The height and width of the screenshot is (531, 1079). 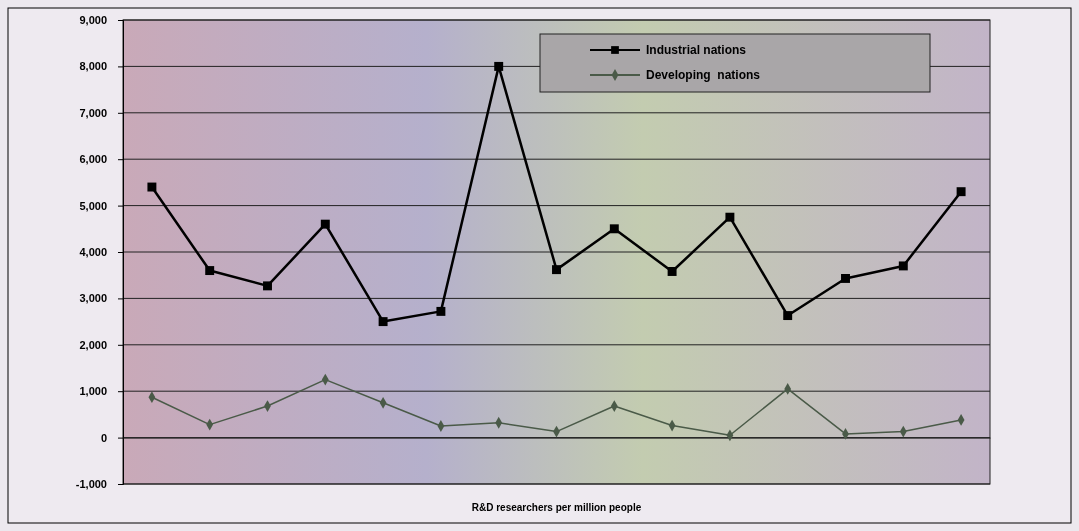 What do you see at coordinates (93, 112) in the screenshot?
I see `y-tick-label: 7,000` at bounding box center [93, 112].